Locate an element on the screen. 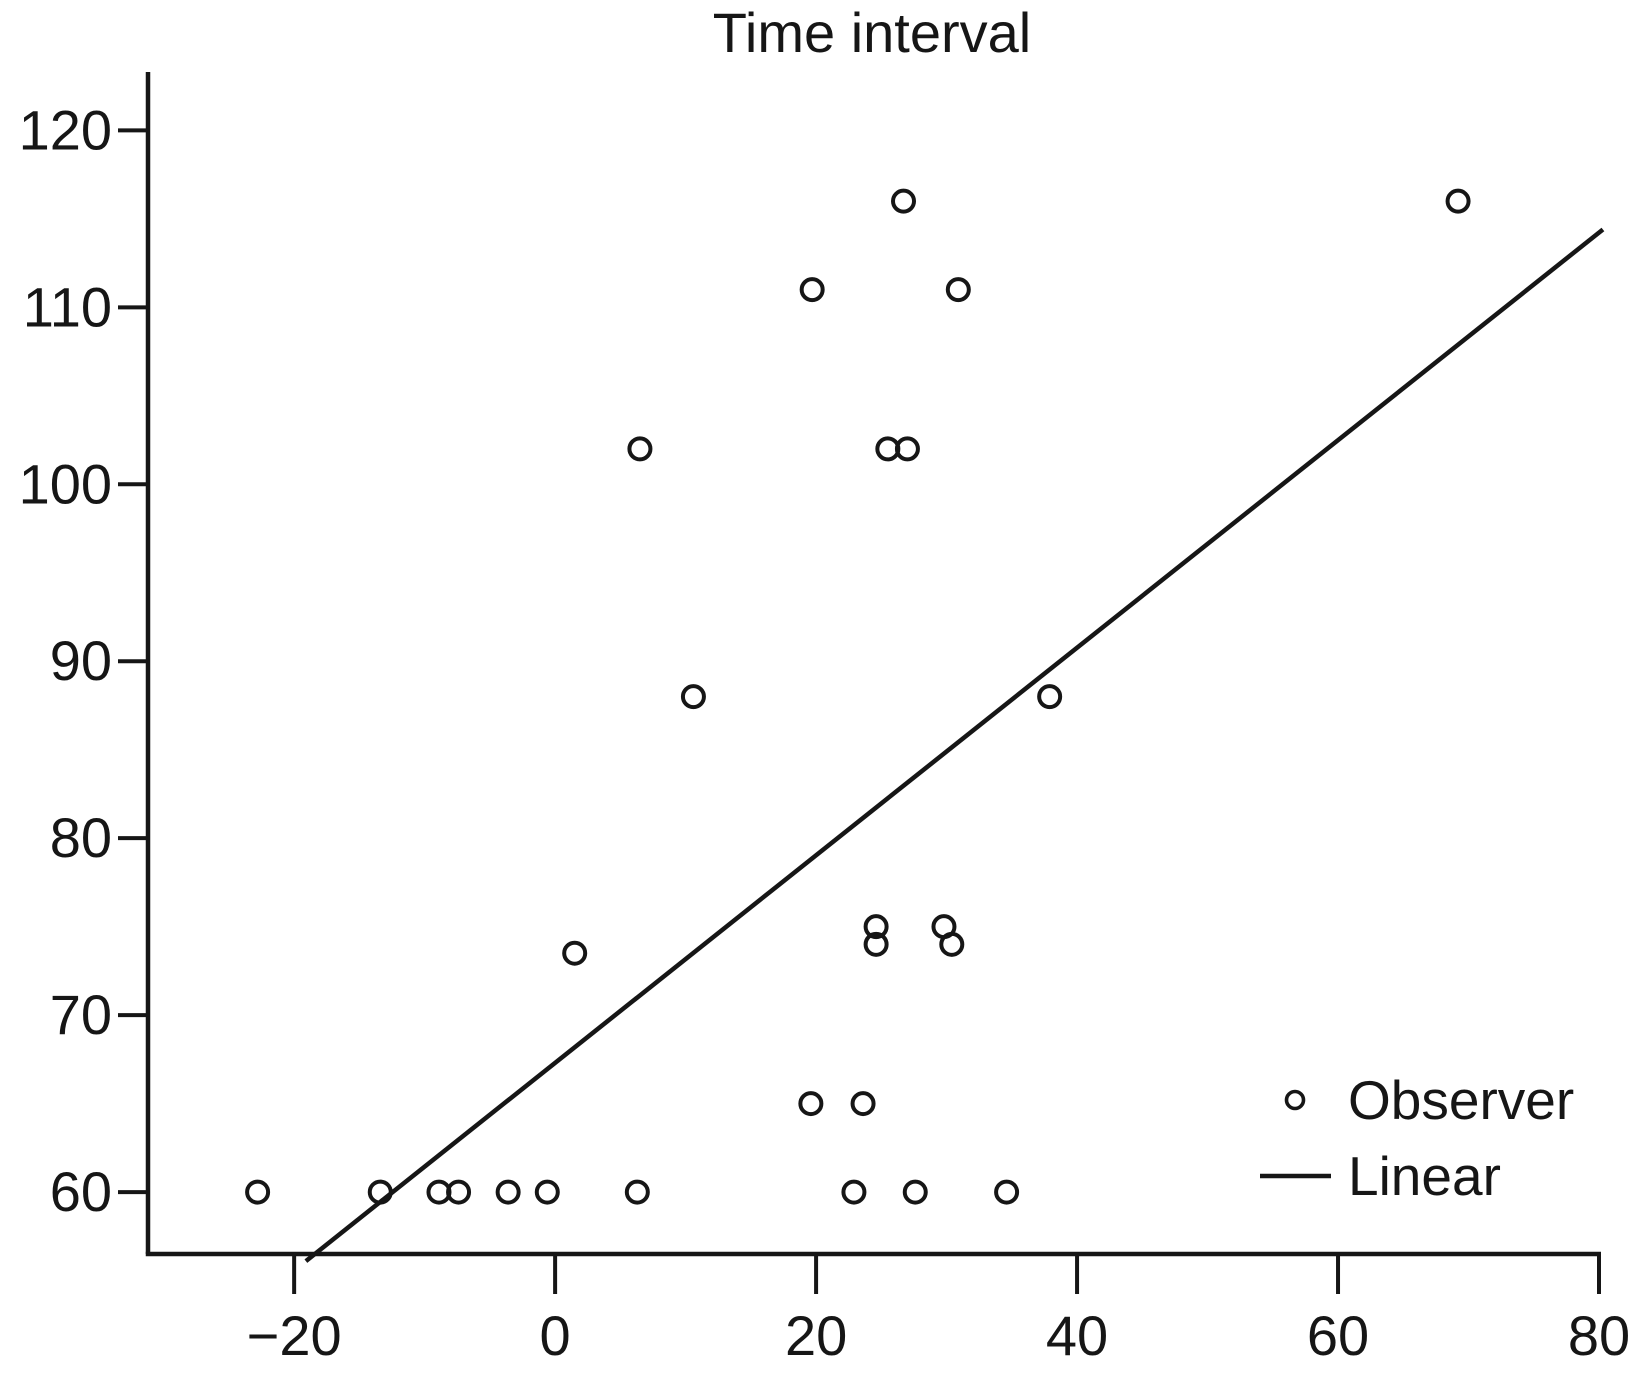 This screenshot has width=1636, height=1379. legend: Observer Linear is located at coordinates (1417, 1138).